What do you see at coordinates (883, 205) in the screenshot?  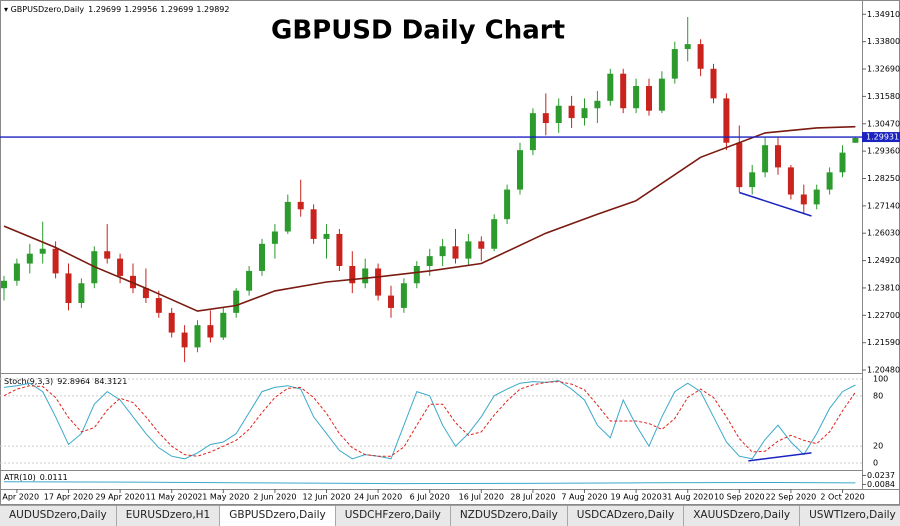 I see `y-tick-label: 1.27140` at bounding box center [883, 205].